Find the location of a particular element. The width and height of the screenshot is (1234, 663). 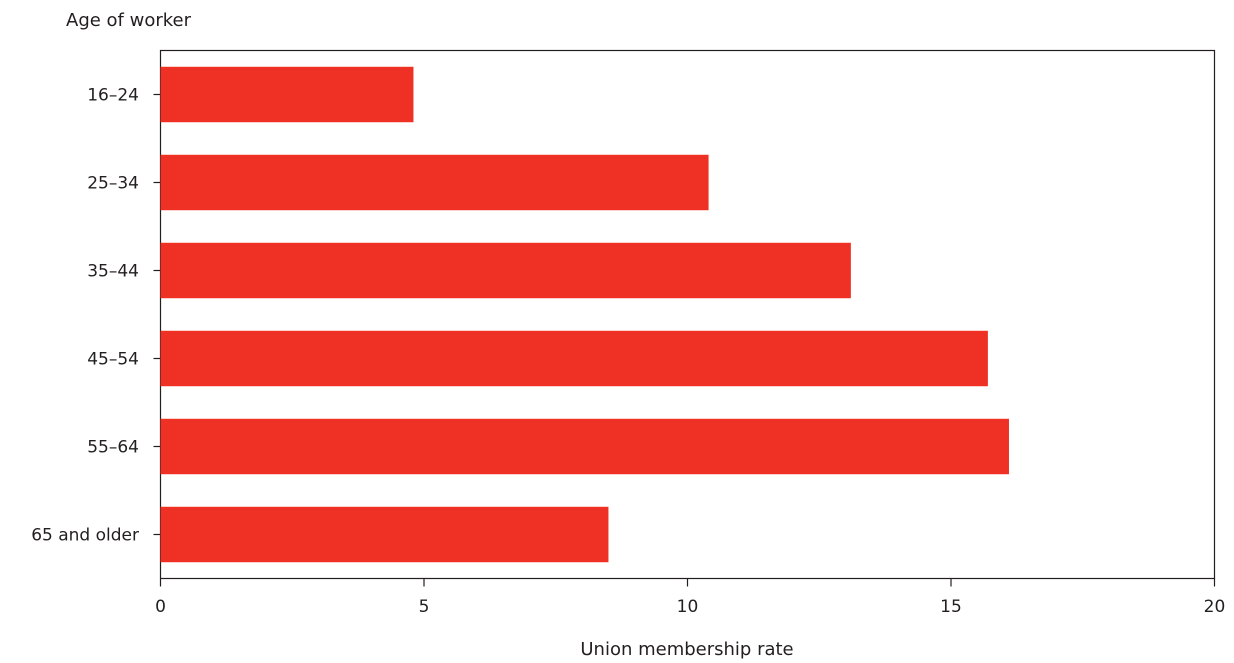

x-axis-title: Union membership rate is located at coordinates (686, 649).